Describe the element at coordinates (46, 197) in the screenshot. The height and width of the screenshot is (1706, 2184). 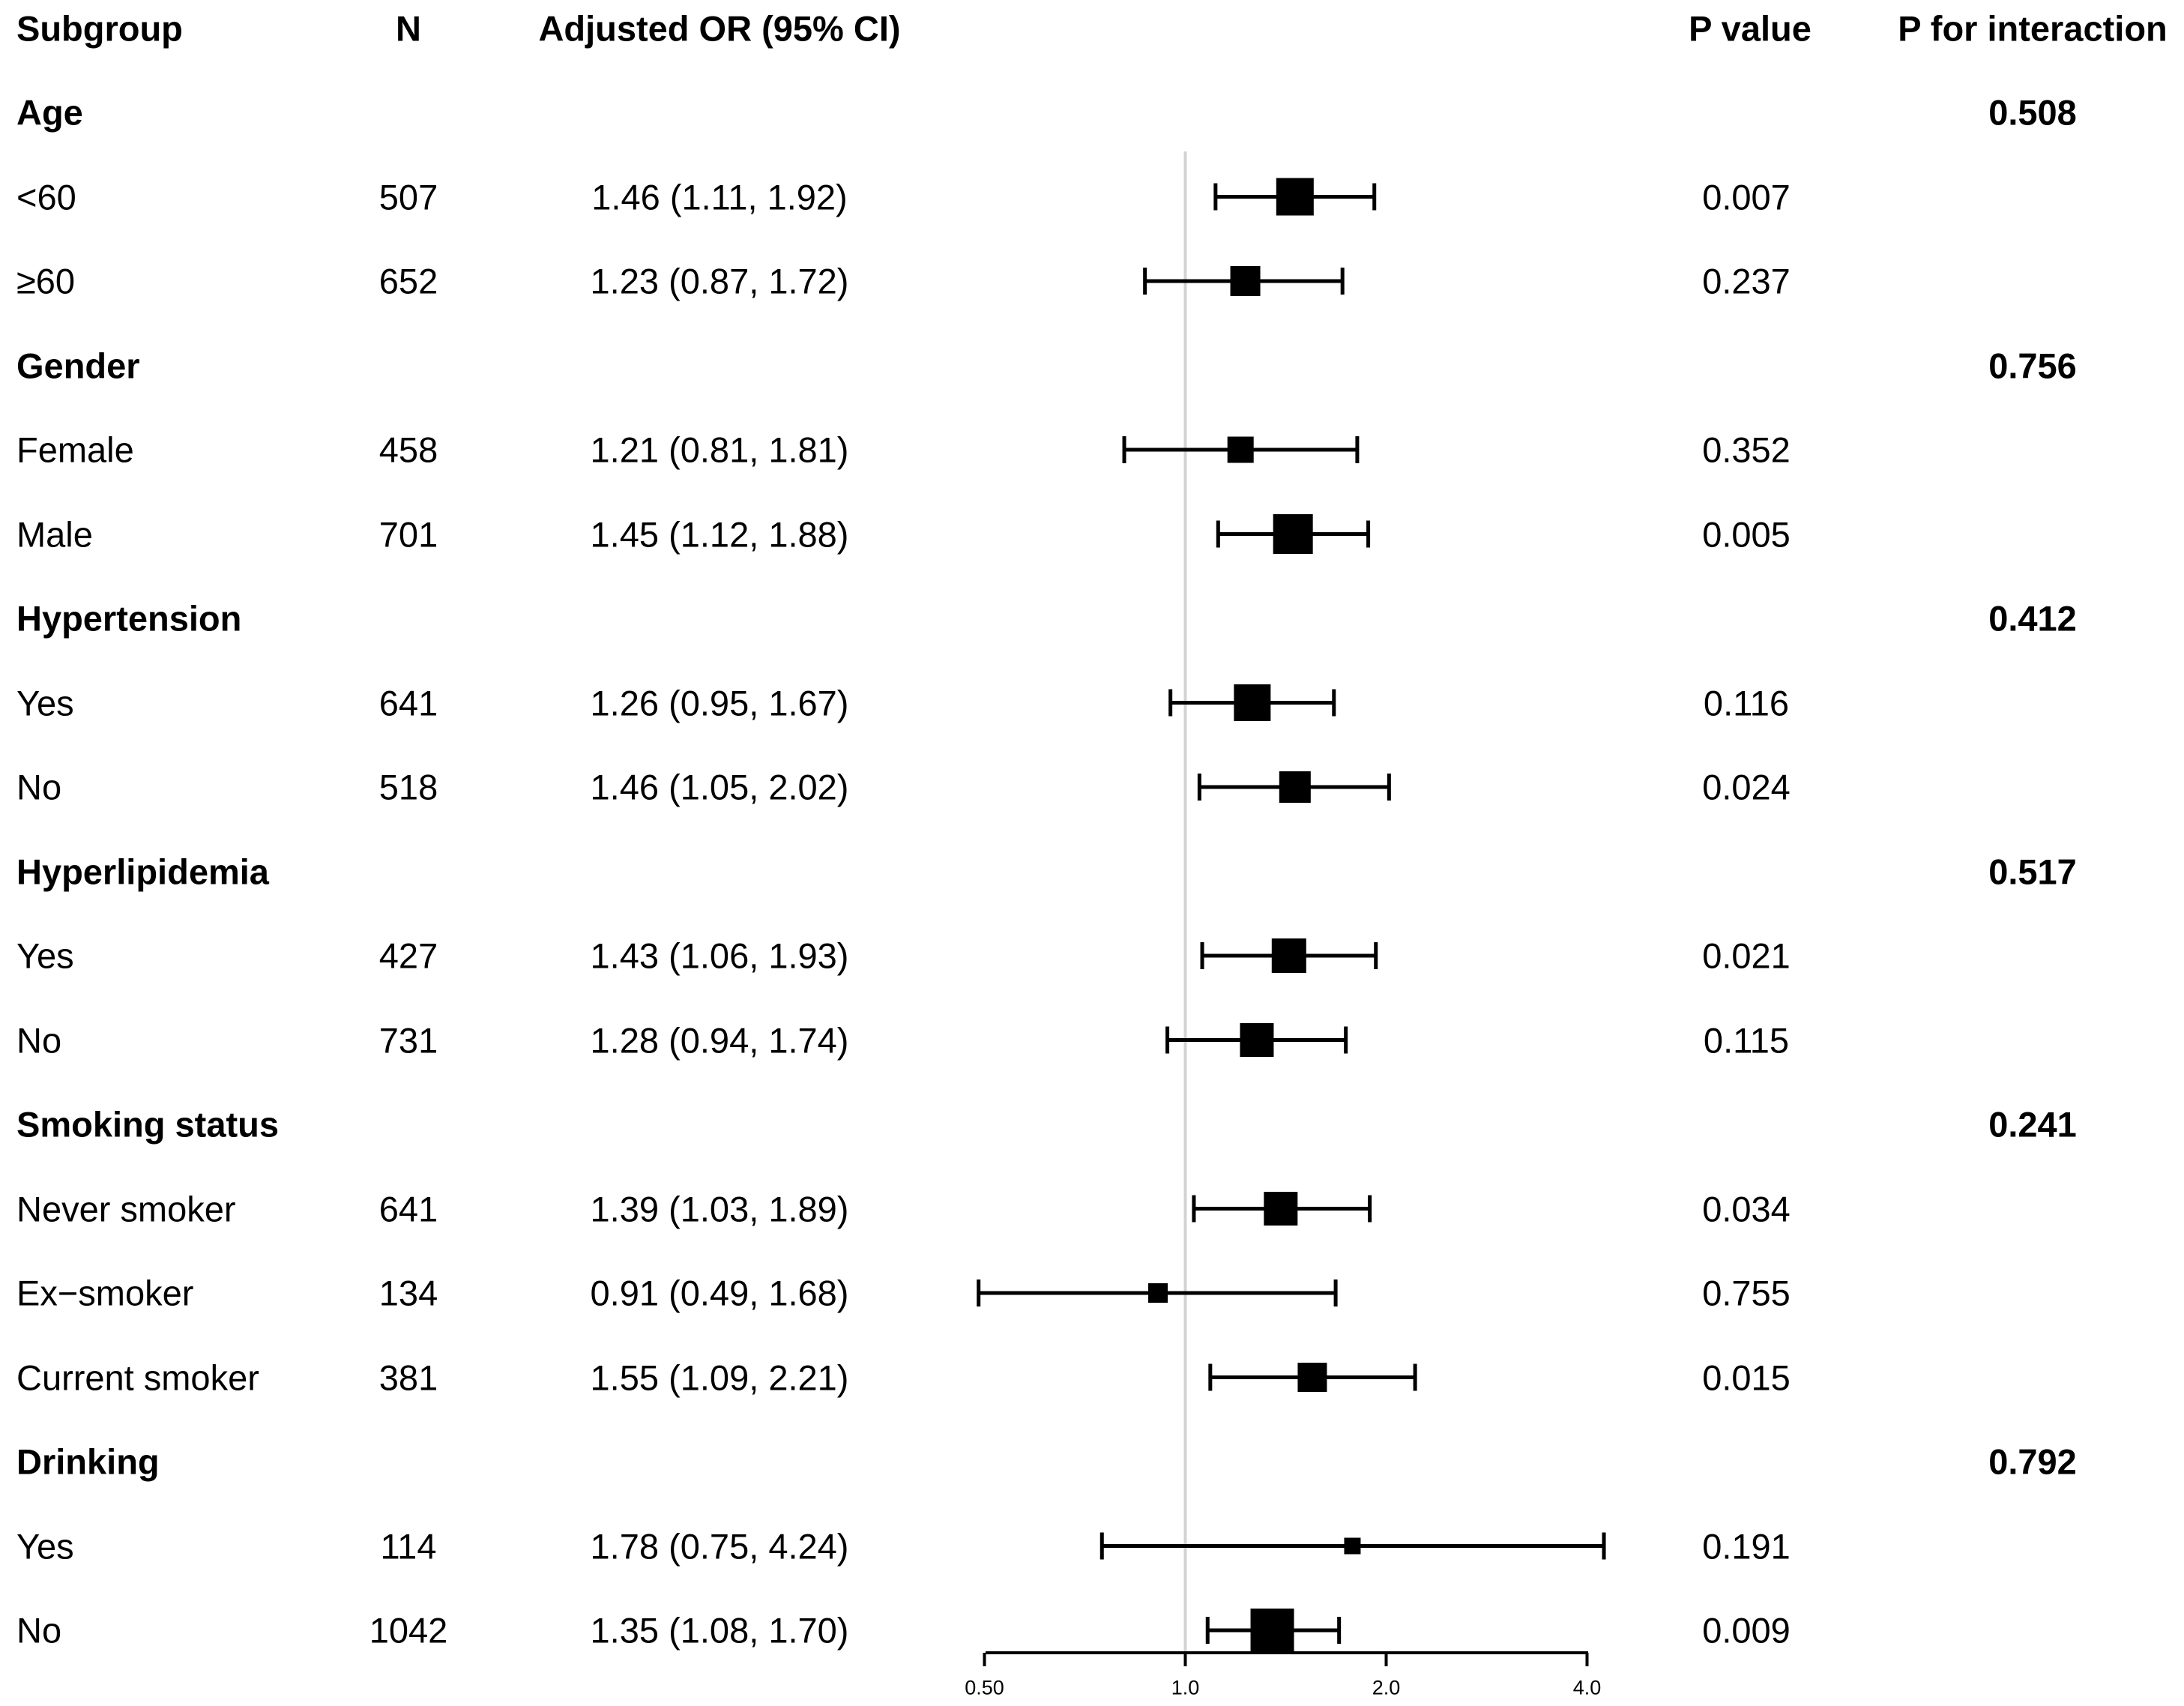
I see `row-label: <60` at that location.